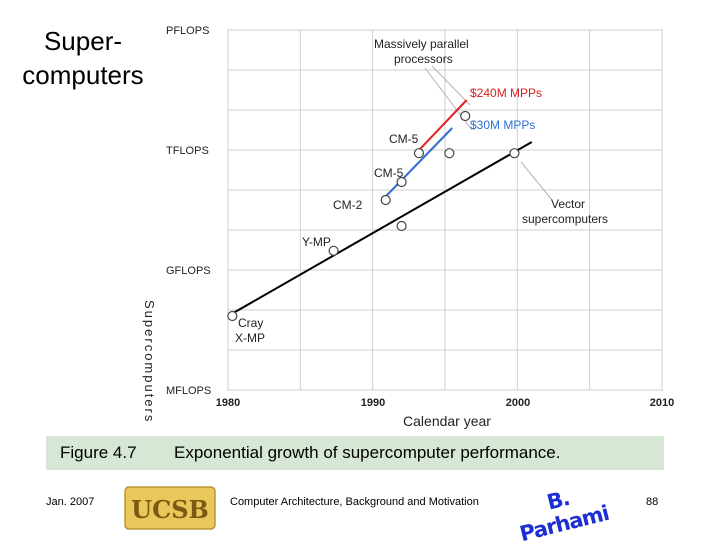 The height and width of the screenshot is (546, 720). I want to click on x-tick-1990: 1990, so click(373, 403).